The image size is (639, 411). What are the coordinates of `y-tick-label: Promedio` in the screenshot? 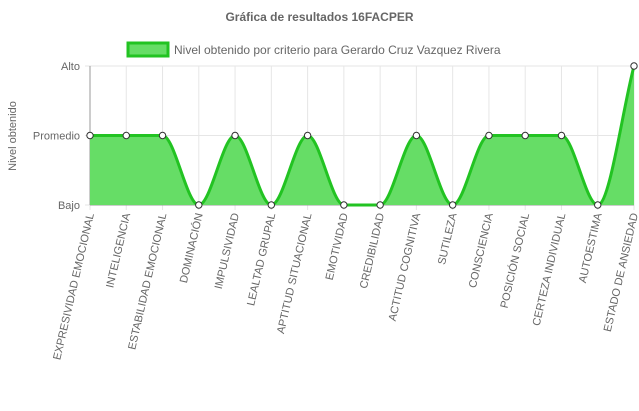 It's located at (56, 137).